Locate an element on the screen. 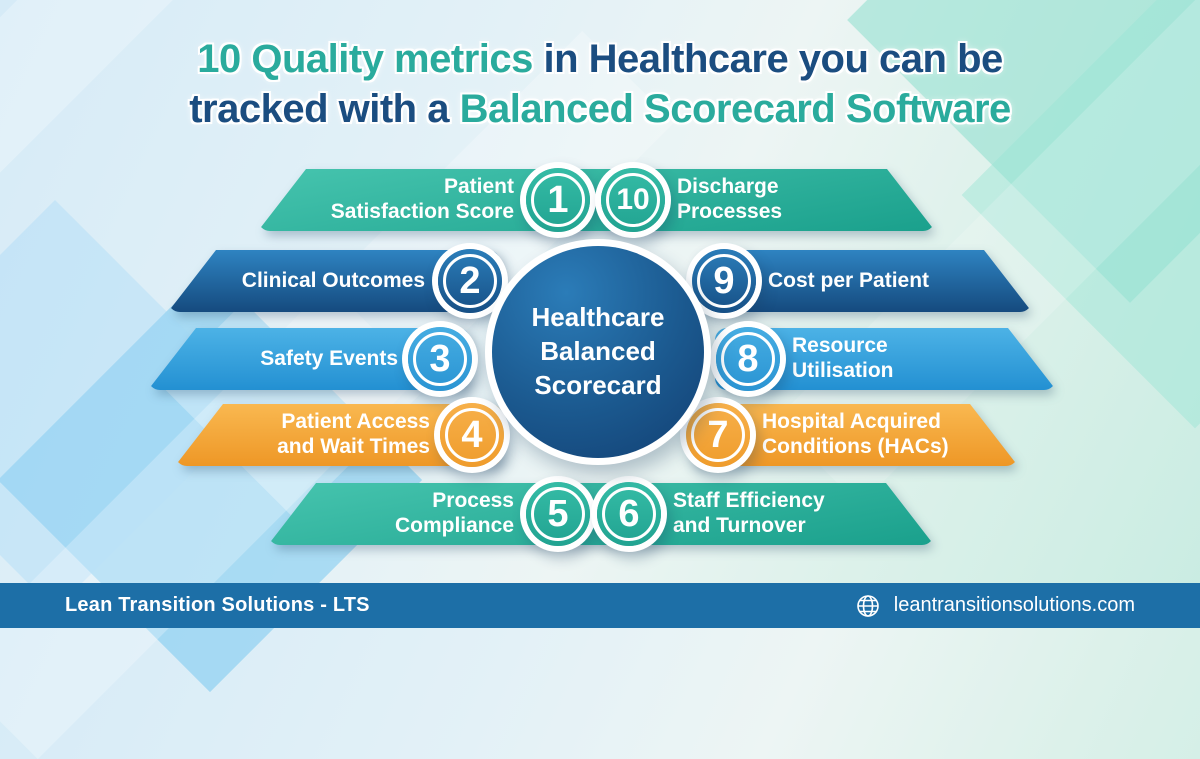 The image size is (1200, 759). metric-label-8: Resource Utilisation is located at coordinates (843, 358).